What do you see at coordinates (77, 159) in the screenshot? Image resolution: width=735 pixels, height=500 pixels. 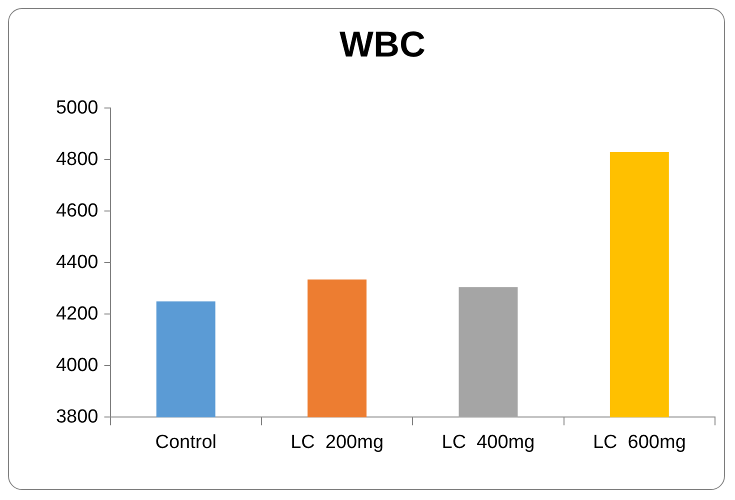 I see `y-tick-label: 4800` at bounding box center [77, 159].